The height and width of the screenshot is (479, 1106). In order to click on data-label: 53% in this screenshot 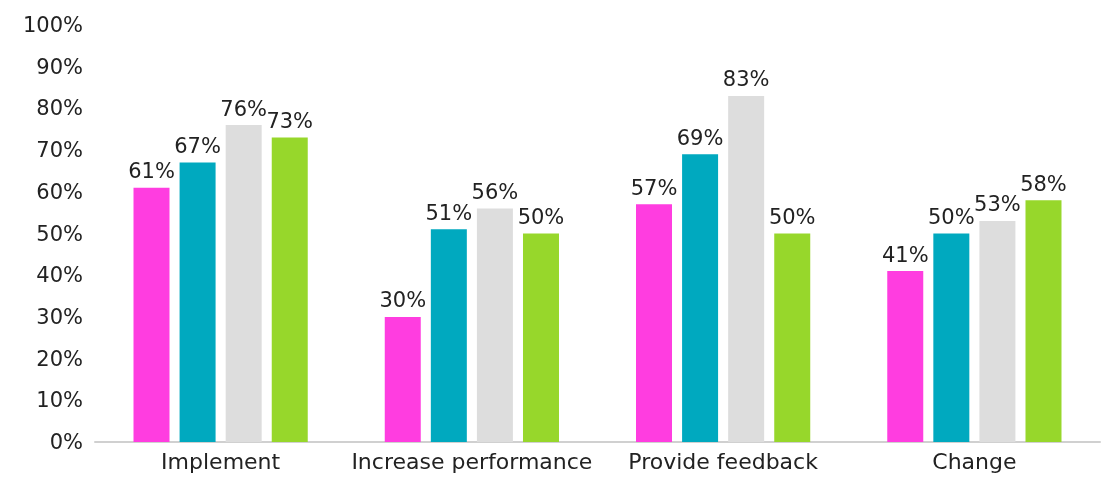, I will do `click(997, 204)`.